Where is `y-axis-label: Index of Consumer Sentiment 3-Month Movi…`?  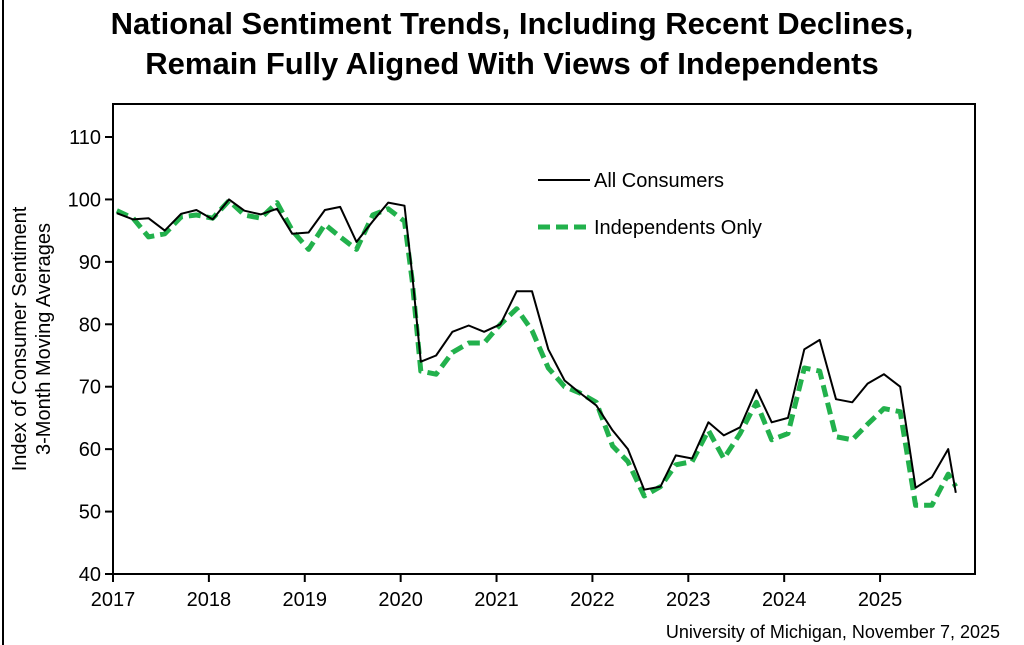
y-axis-label: Index of Consumer Sentiment 3-Month Movi… is located at coordinates (32, 338).